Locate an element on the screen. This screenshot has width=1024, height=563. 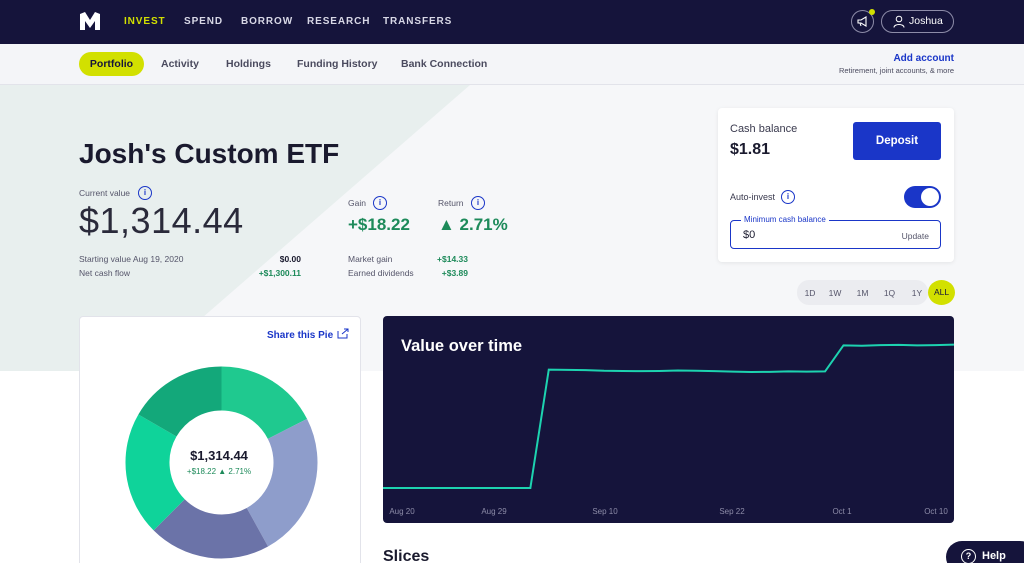
deposit-button: Deposit is located at coordinates (897, 141).